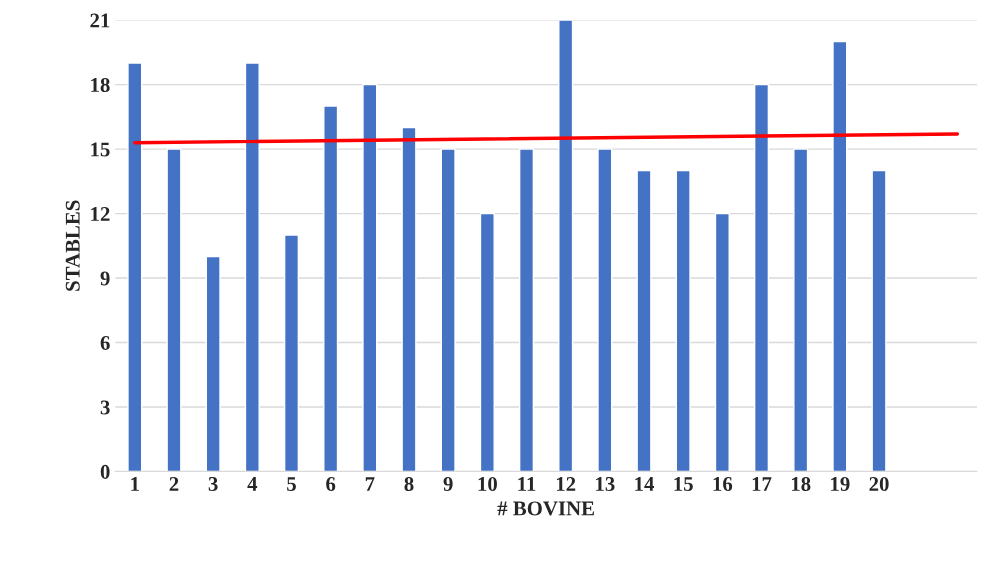  What do you see at coordinates (545, 508) in the screenshot?
I see `x-axis-title: # BOVINE` at bounding box center [545, 508].